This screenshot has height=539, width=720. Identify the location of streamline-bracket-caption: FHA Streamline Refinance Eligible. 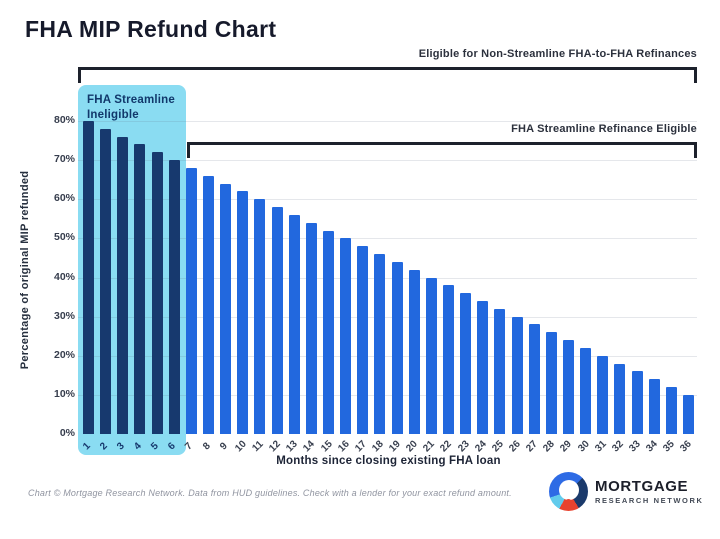
(604, 129).